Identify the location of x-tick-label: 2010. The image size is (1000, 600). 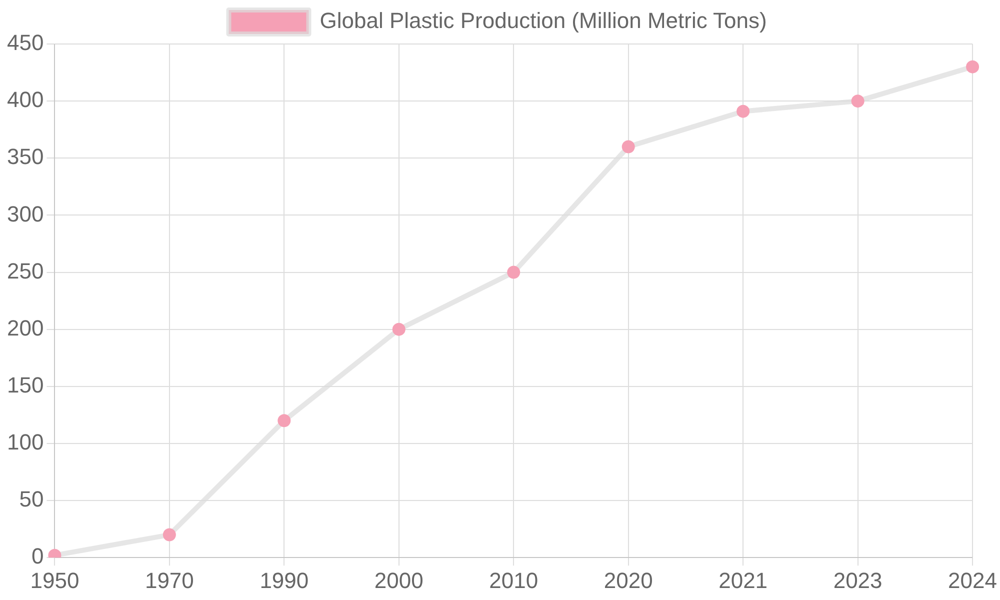
(513, 580).